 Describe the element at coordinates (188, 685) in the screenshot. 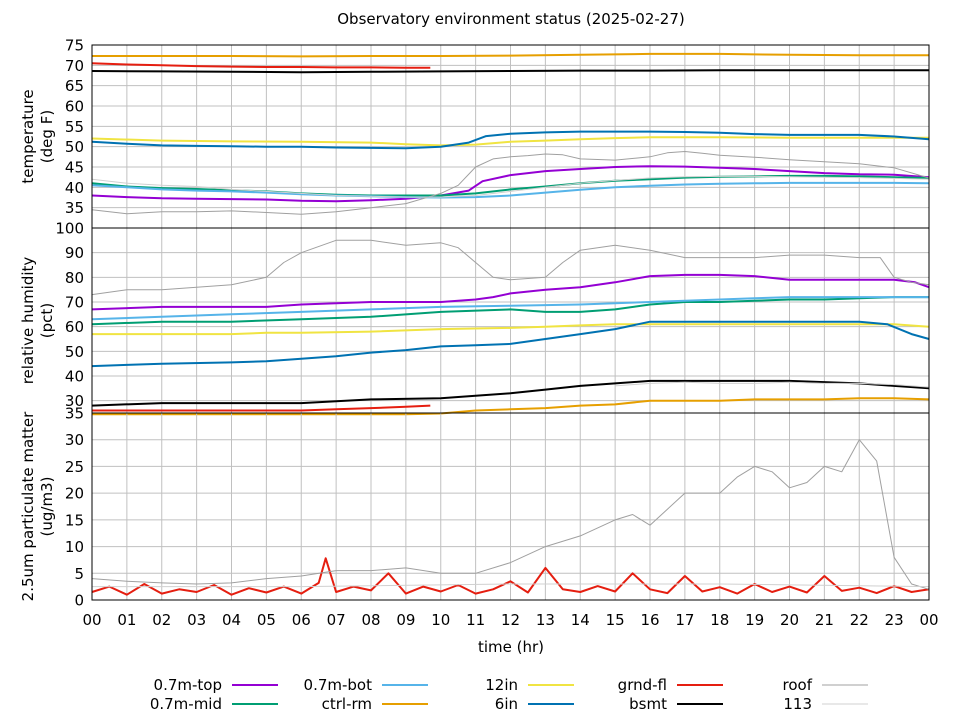

I see `legend-label: 0.7m-top` at that location.